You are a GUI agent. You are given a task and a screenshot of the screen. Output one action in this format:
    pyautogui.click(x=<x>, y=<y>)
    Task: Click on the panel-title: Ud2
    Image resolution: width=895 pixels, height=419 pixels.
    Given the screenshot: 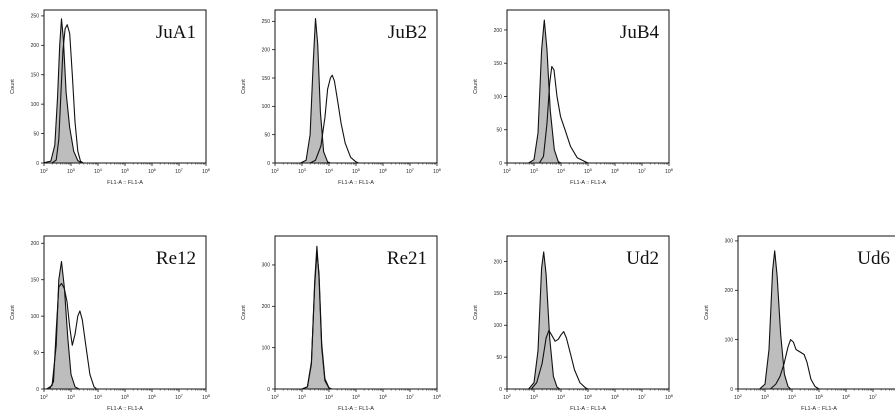 What is the action you would take?
    pyautogui.click(x=642, y=258)
    